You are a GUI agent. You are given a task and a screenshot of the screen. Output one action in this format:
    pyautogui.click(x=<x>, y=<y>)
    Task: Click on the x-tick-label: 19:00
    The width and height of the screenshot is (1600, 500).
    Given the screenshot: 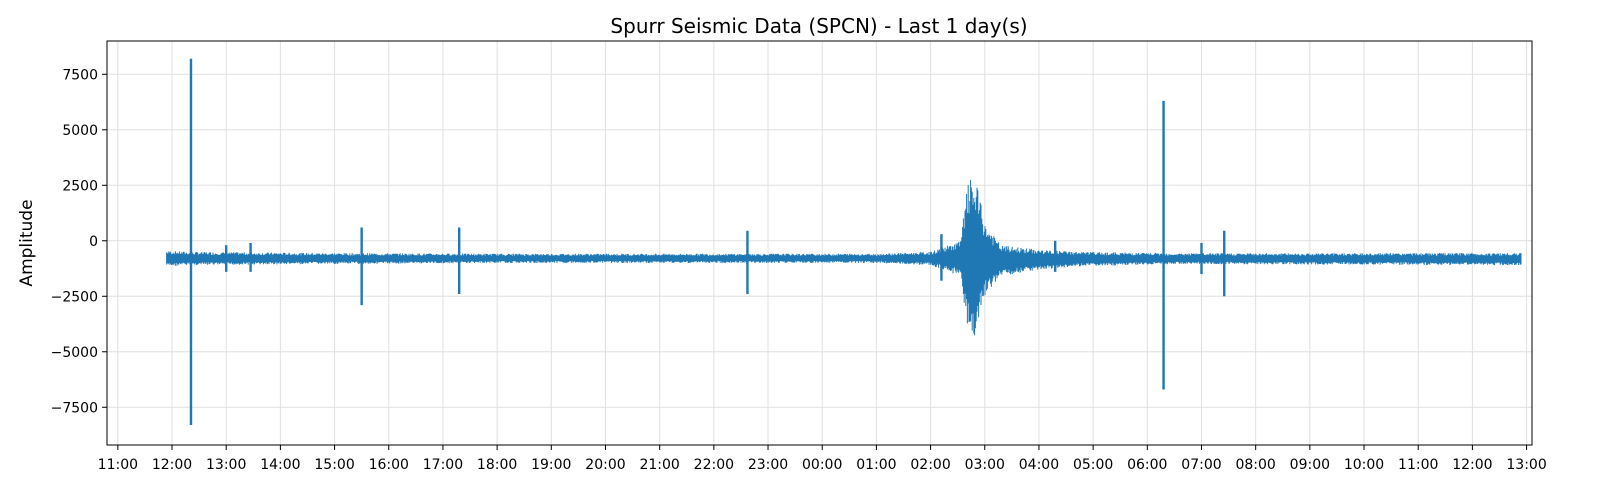 What is the action you would take?
    pyautogui.click(x=551, y=465)
    